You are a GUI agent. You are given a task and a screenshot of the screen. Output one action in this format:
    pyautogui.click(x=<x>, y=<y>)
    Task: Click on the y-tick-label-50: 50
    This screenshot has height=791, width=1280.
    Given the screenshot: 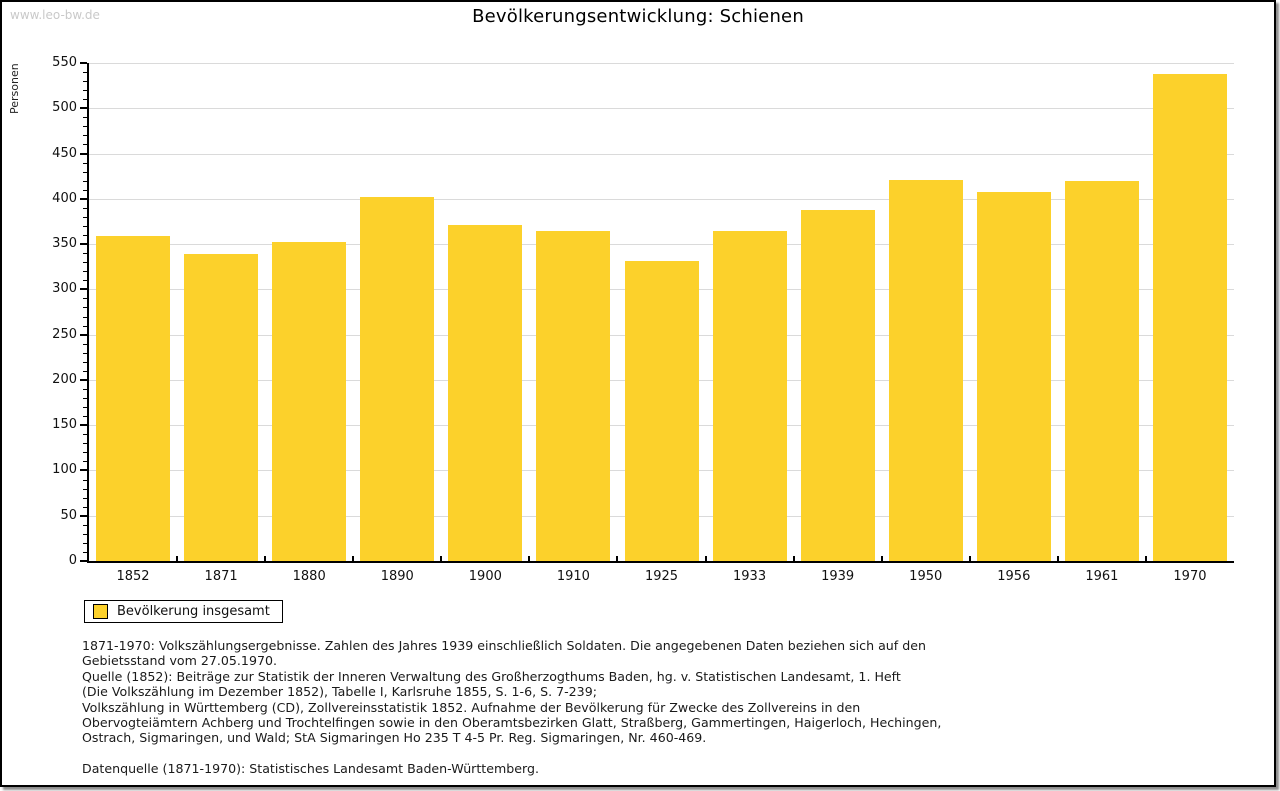 What is the action you would take?
    pyautogui.click(x=68, y=515)
    